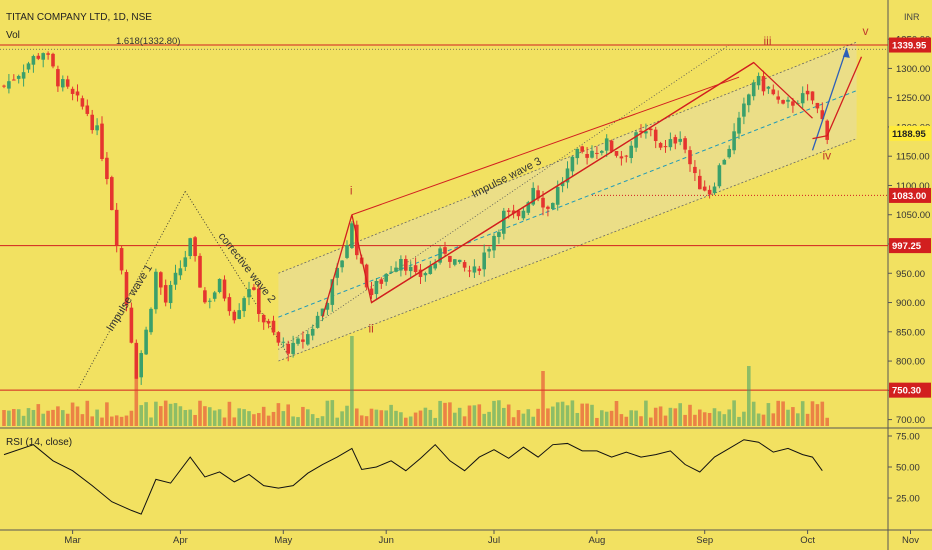 The height and width of the screenshot is (550, 932). I want to click on chart-title: TITAN COMPANY LTD, 1D, NSE, so click(79, 17).